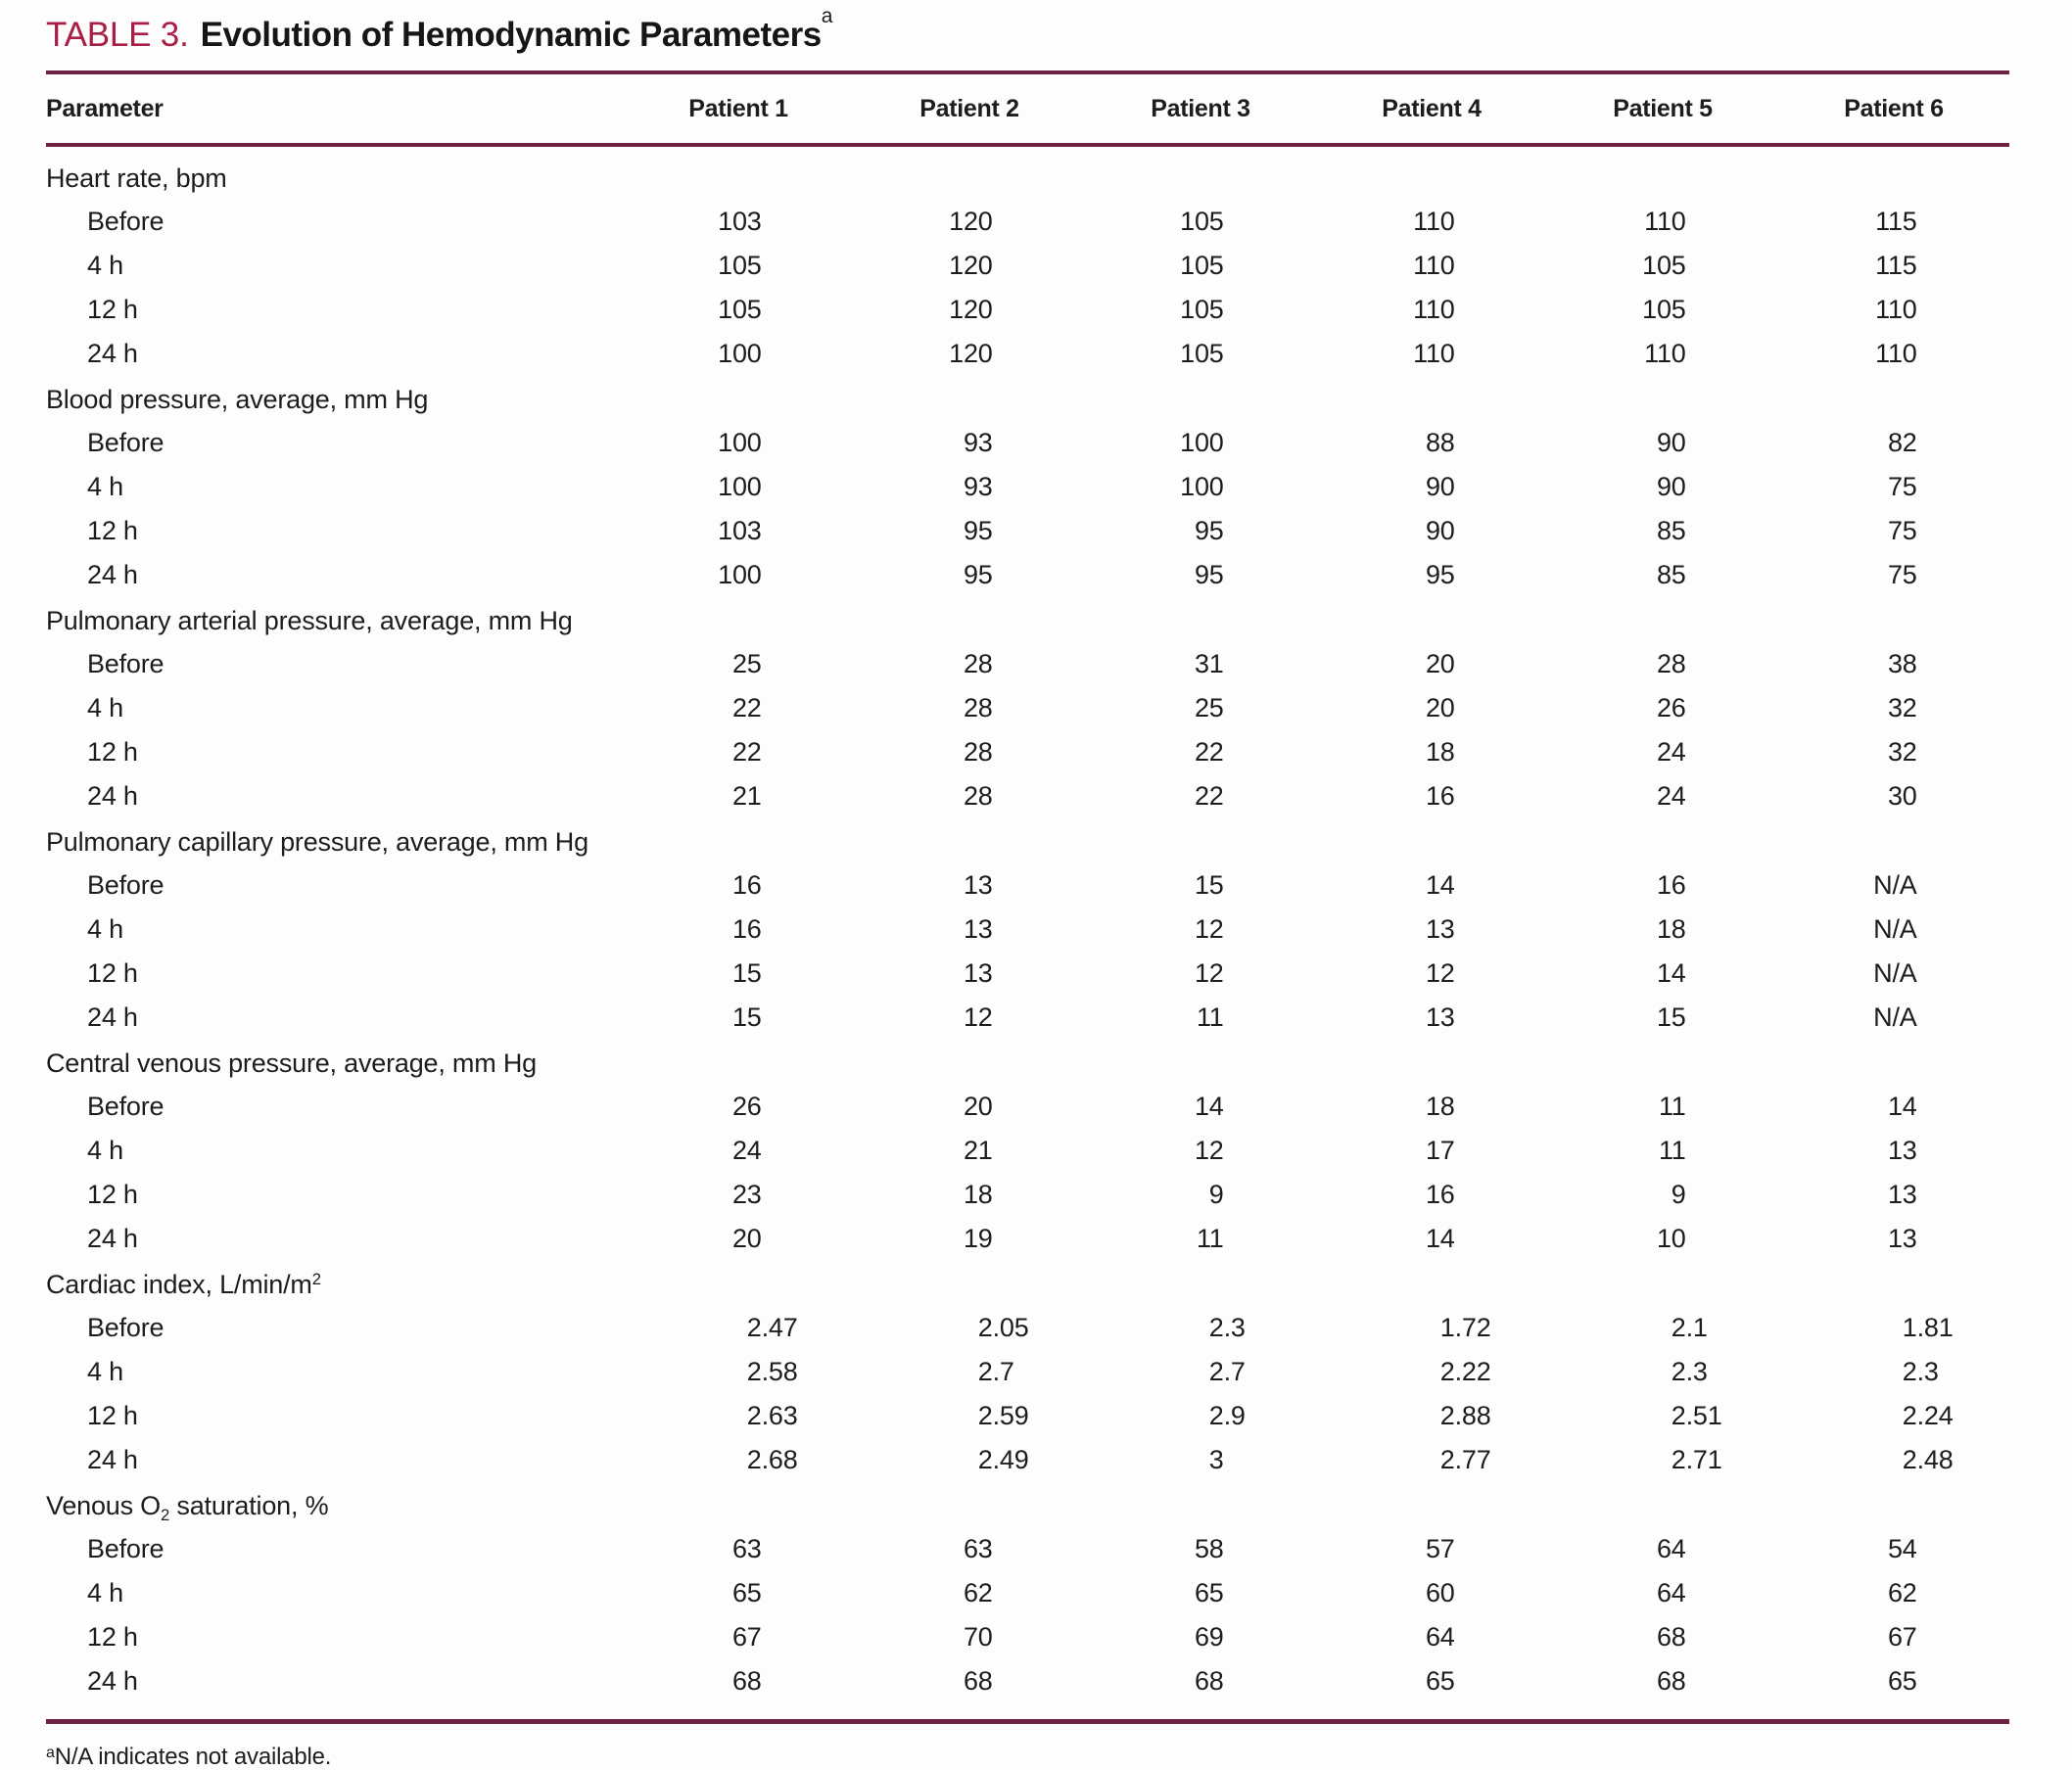 The width and height of the screenshot is (2072, 1770). What do you see at coordinates (1201, 796) in the screenshot?
I see `value: 22` at bounding box center [1201, 796].